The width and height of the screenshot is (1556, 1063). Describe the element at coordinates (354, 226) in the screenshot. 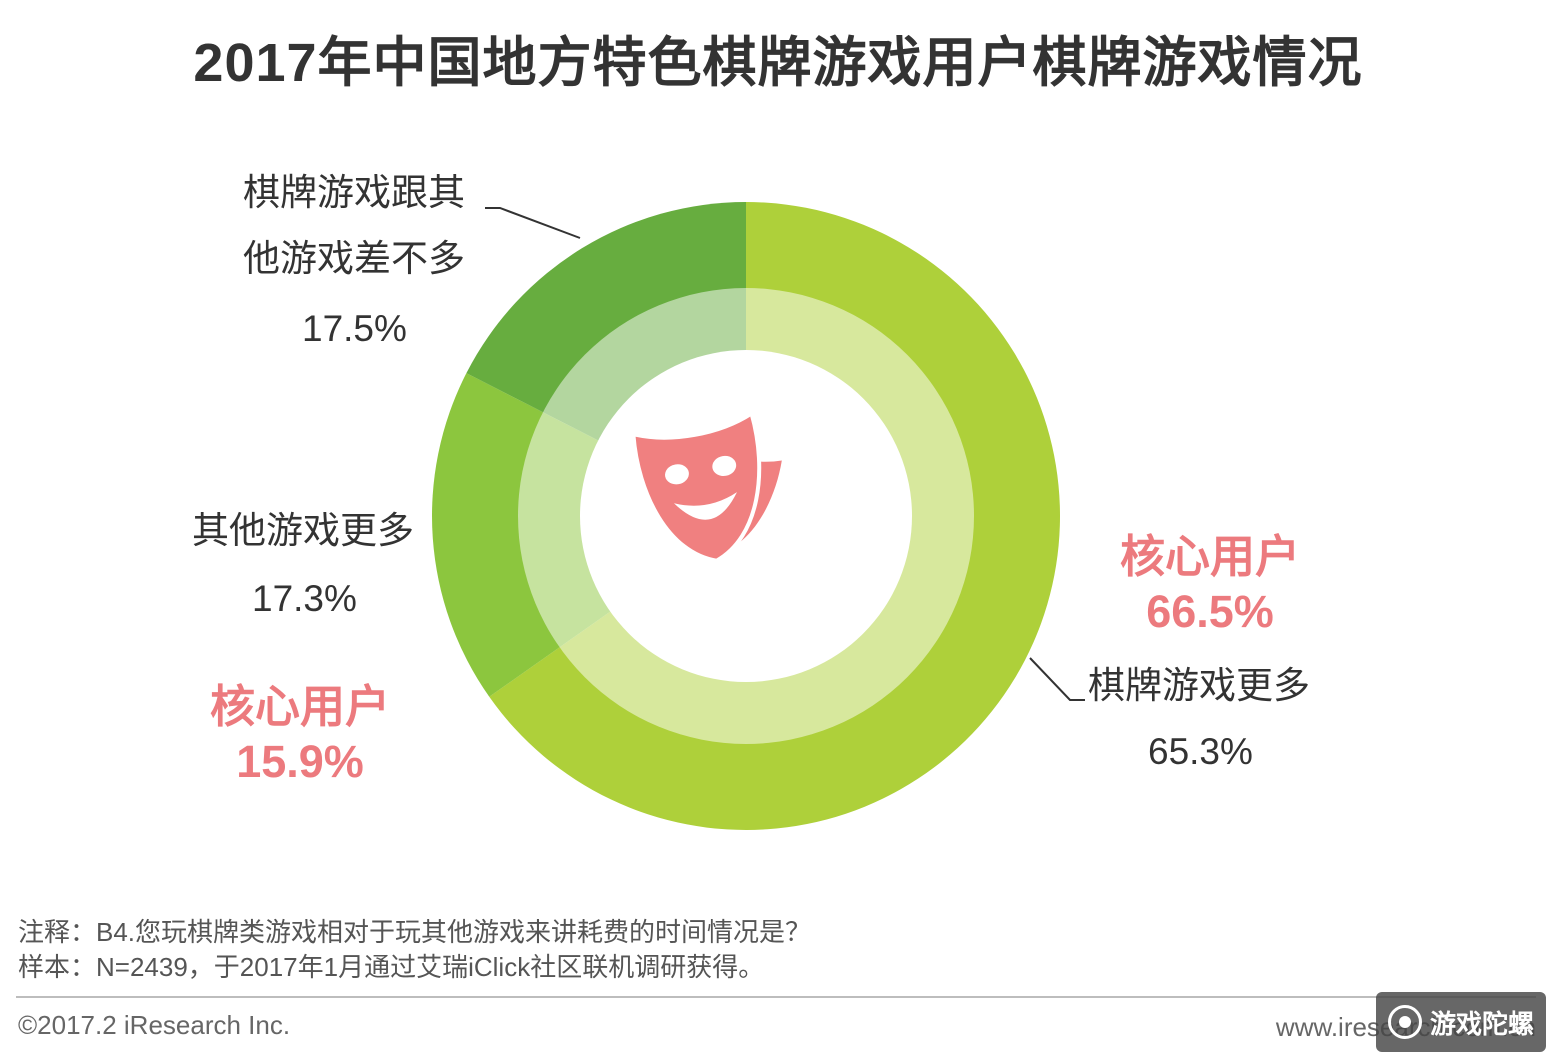

I see `label-similar: 棋牌游戏跟其 他游戏差不多` at that location.